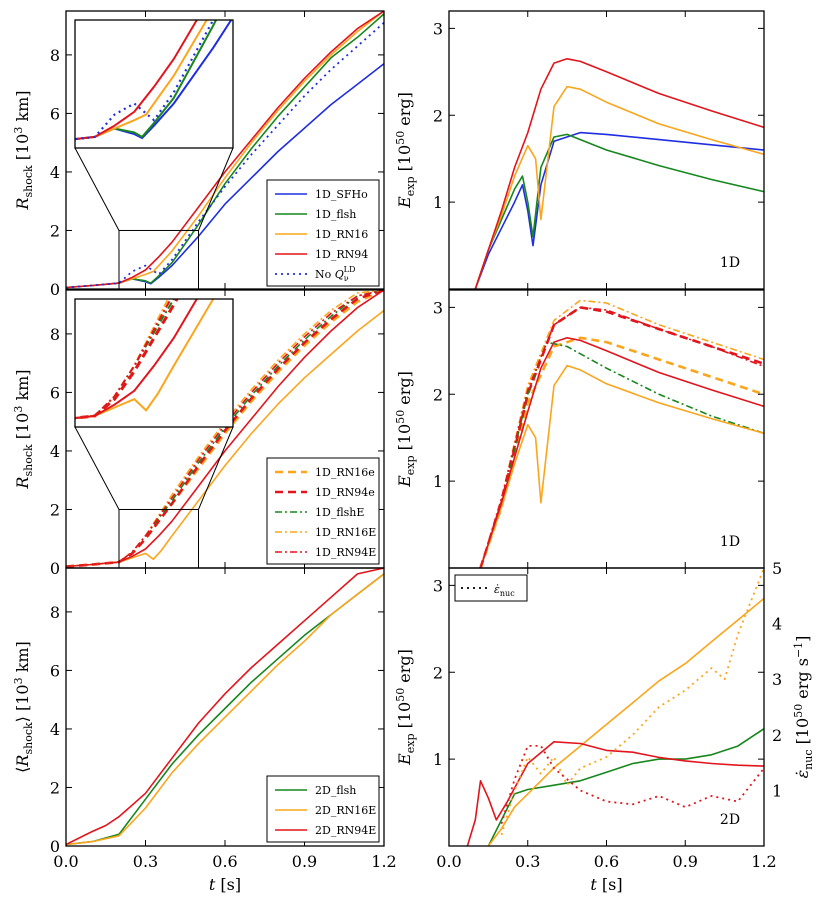  I want to click on legend-label: No QνLD, so click(335, 274).